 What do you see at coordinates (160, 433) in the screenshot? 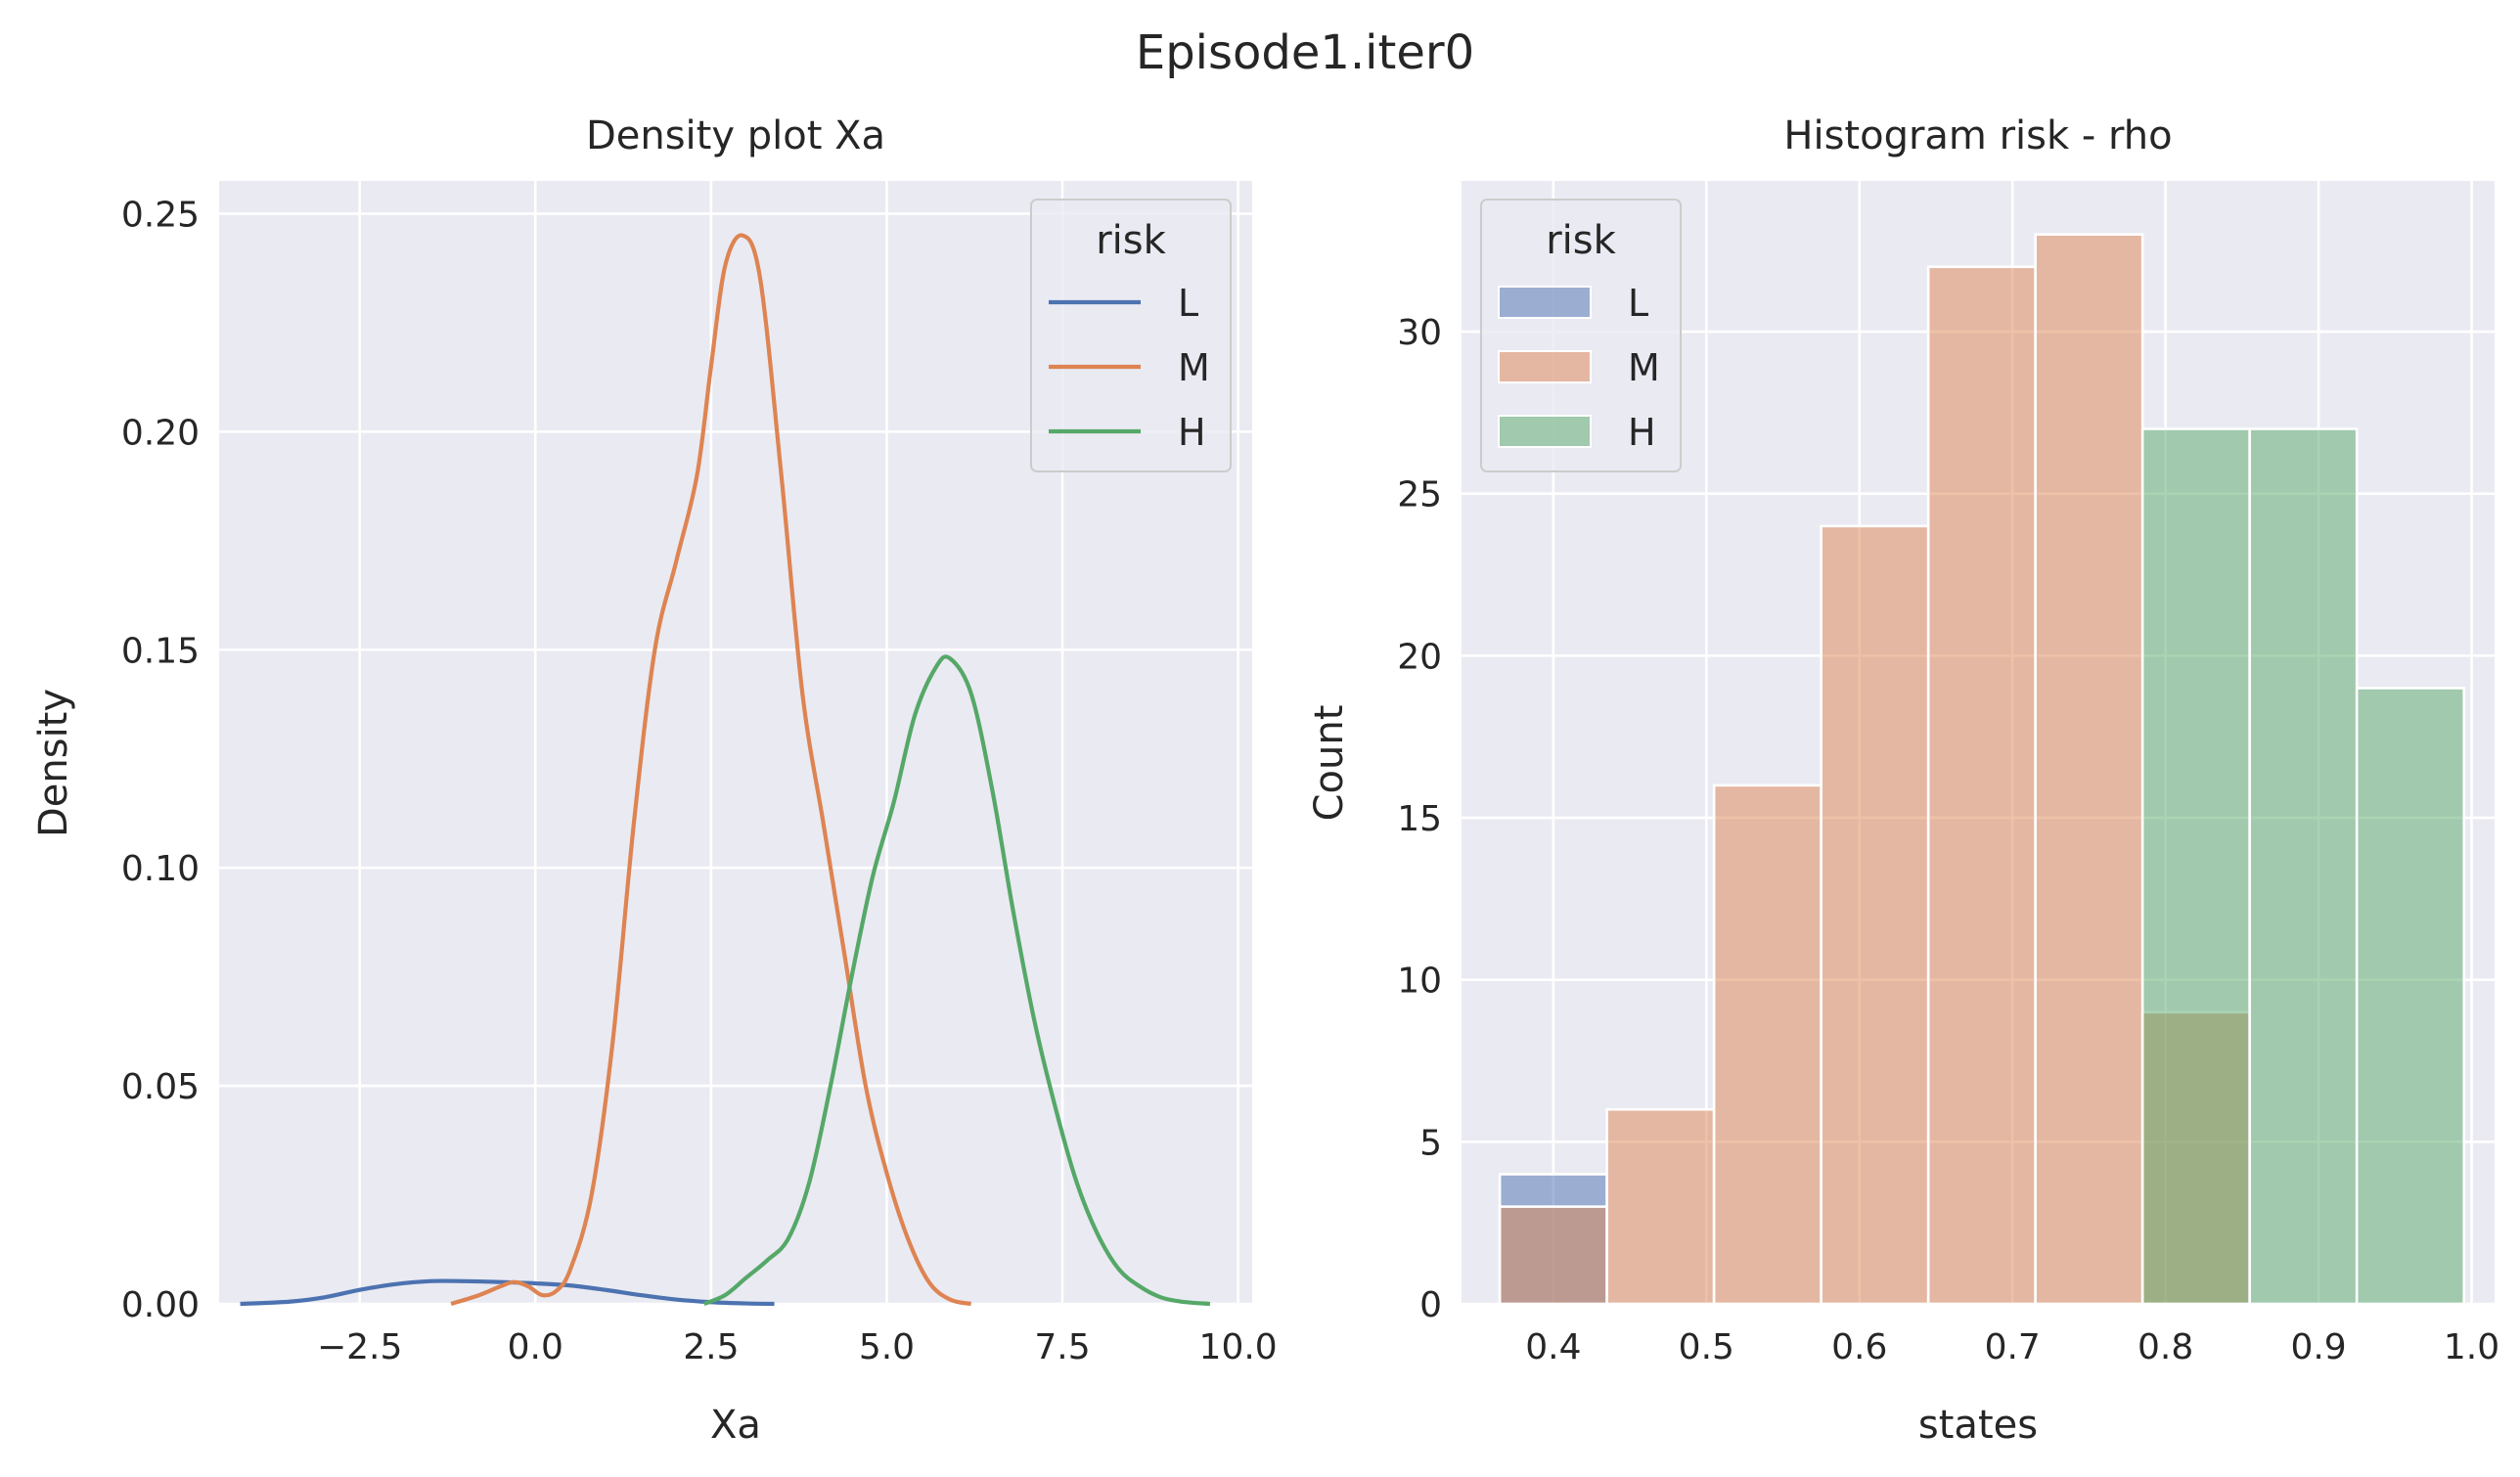
I see `y-tick-label: 0.20` at bounding box center [160, 433].